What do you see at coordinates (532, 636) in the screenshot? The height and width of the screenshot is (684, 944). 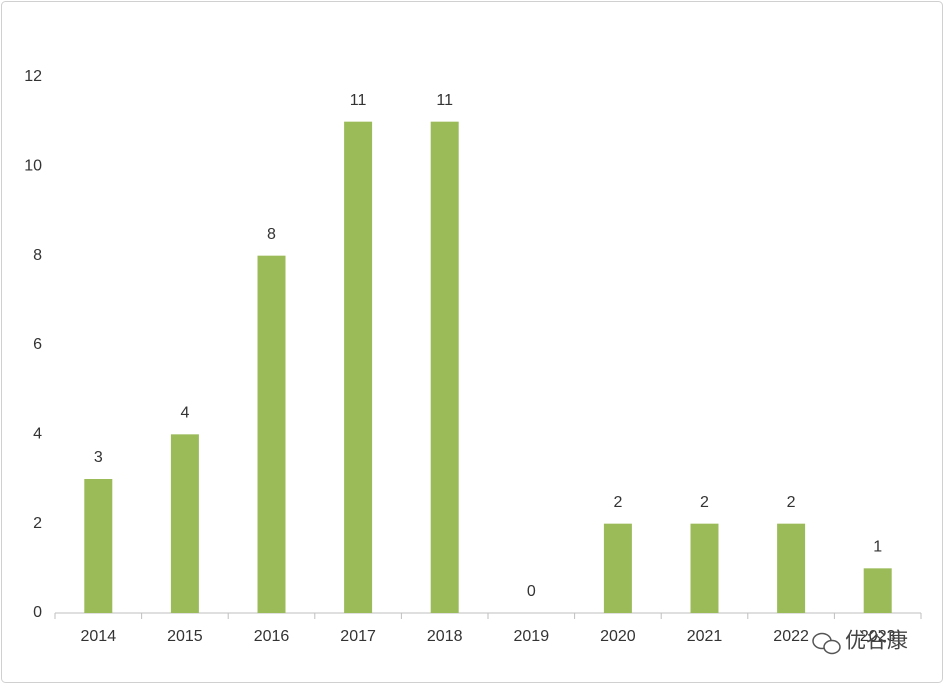 I see `x-tick-label: 2019` at bounding box center [532, 636].